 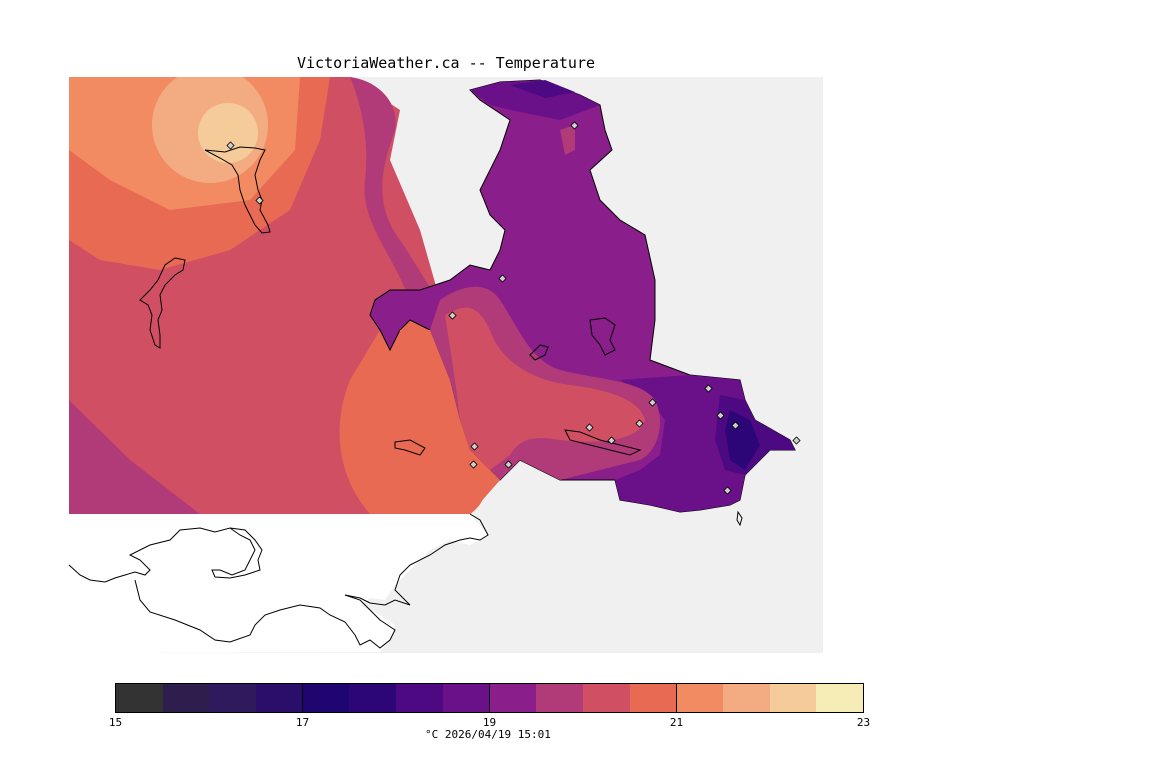 What do you see at coordinates (302, 722) in the screenshot?
I see `colorbar-tick-label: 17` at bounding box center [302, 722].